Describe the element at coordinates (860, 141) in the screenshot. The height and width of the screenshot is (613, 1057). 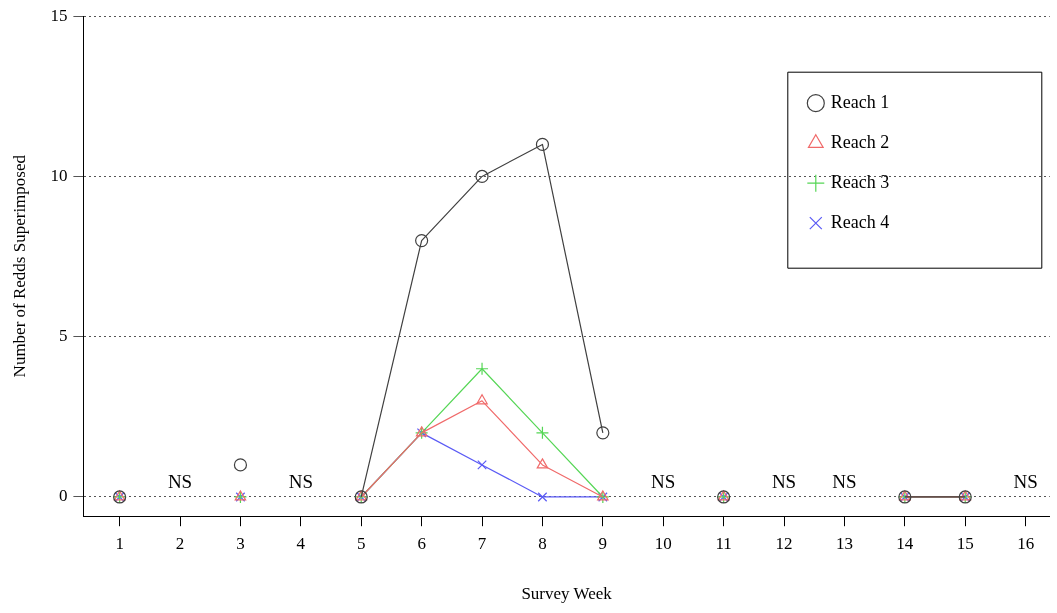
I see `legend-label: Reach 2` at that location.